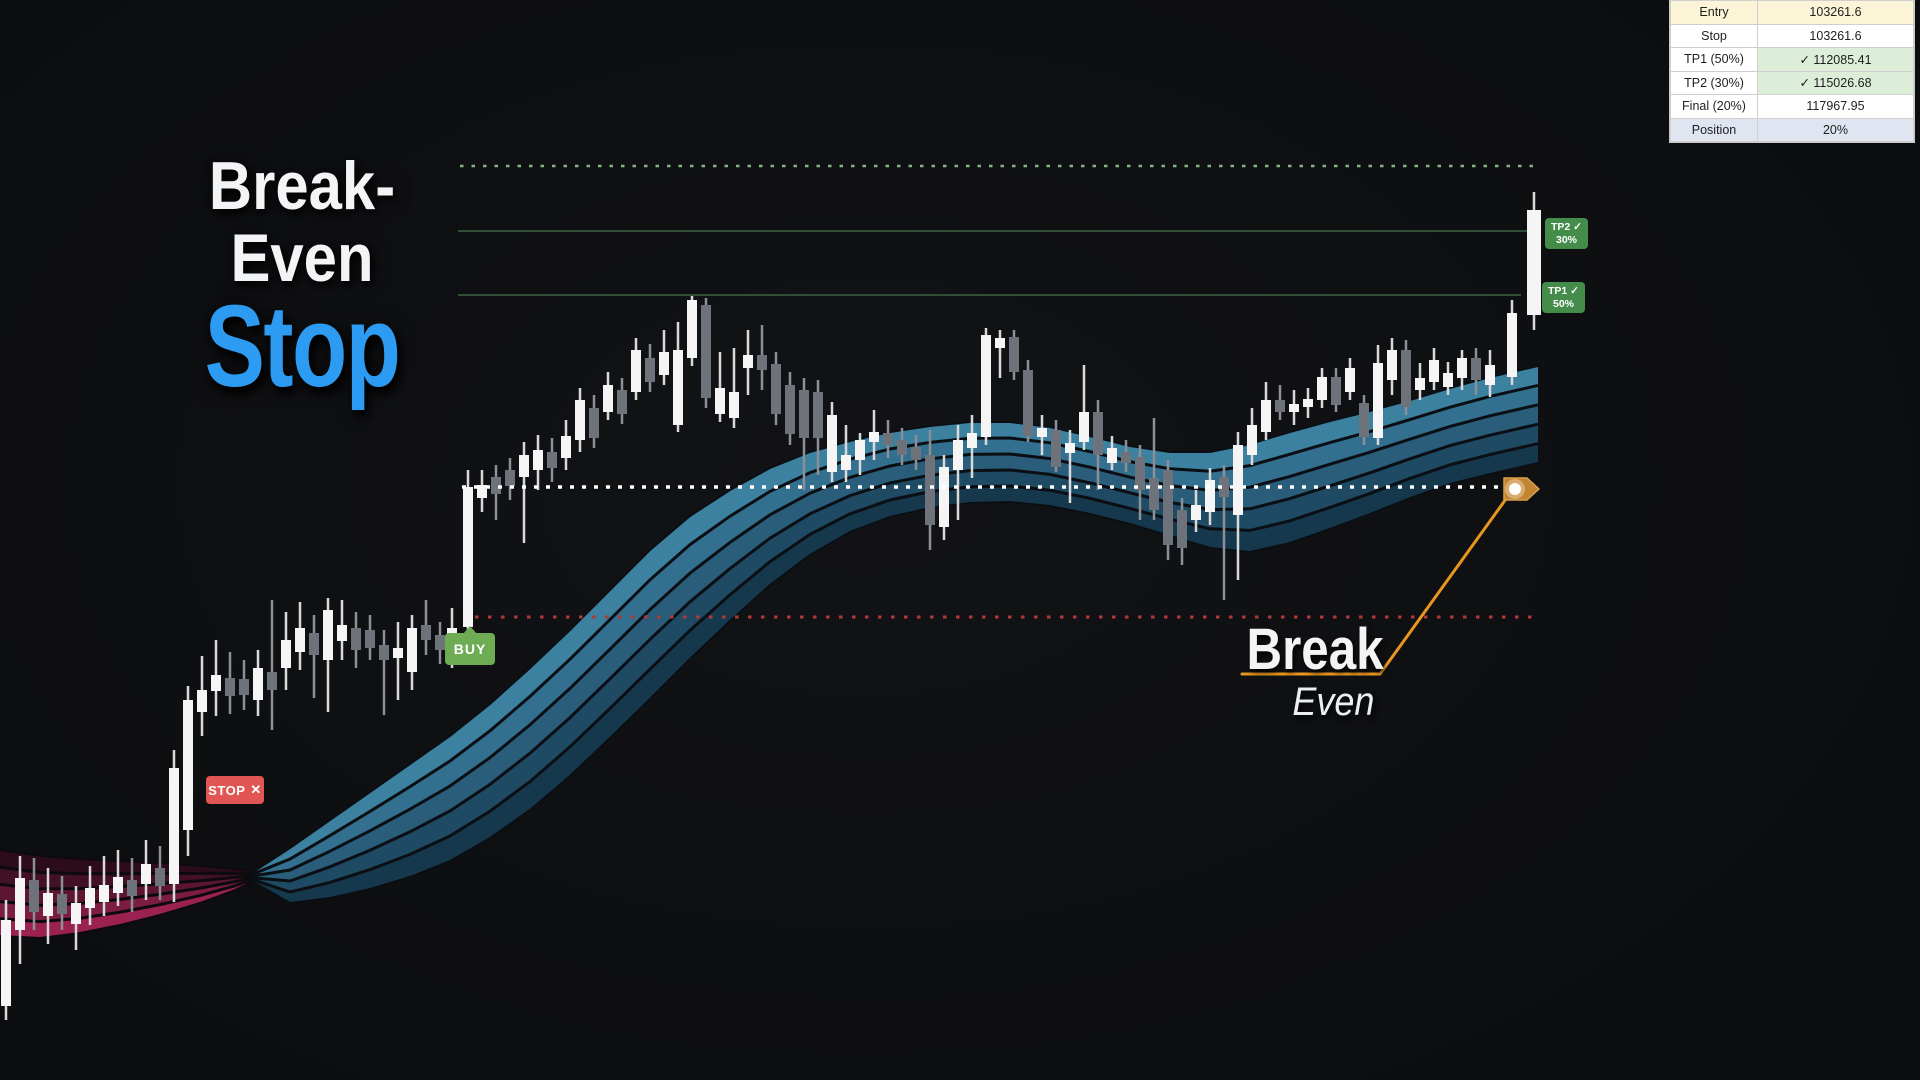  I want to click on level-label-cell: TP1 (50%), so click(1714, 59).